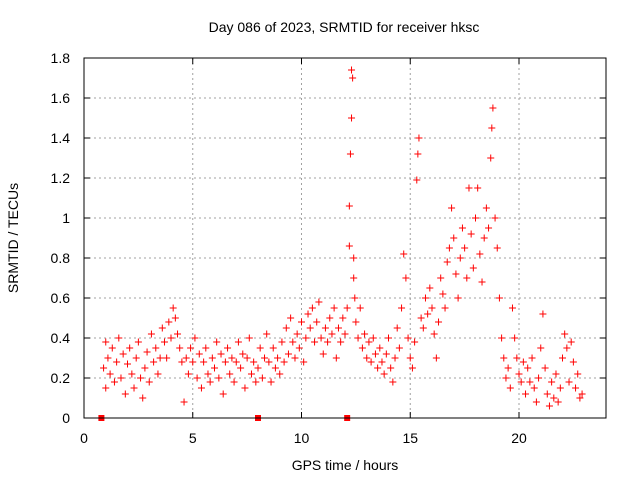 Image resolution: width=640 pixels, height=480 pixels. I want to click on y-axis-label: SRMTID / TECUs, so click(13, 238).